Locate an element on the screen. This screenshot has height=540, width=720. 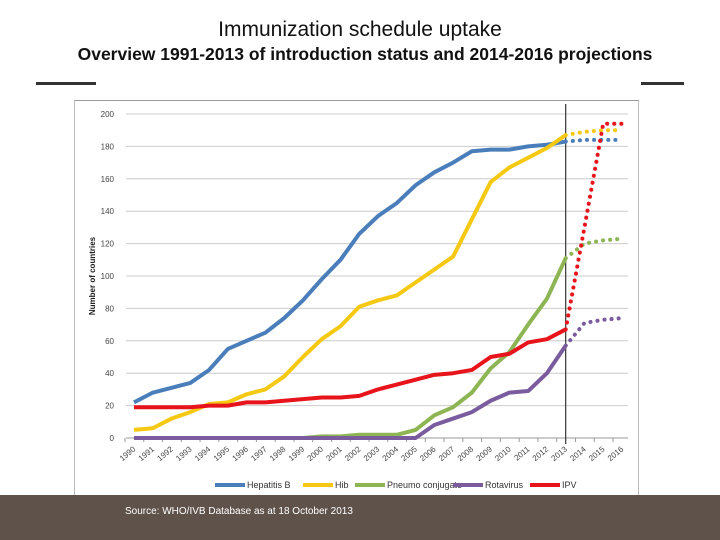
x-tick-label: 2016 is located at coordinates (616, 453).